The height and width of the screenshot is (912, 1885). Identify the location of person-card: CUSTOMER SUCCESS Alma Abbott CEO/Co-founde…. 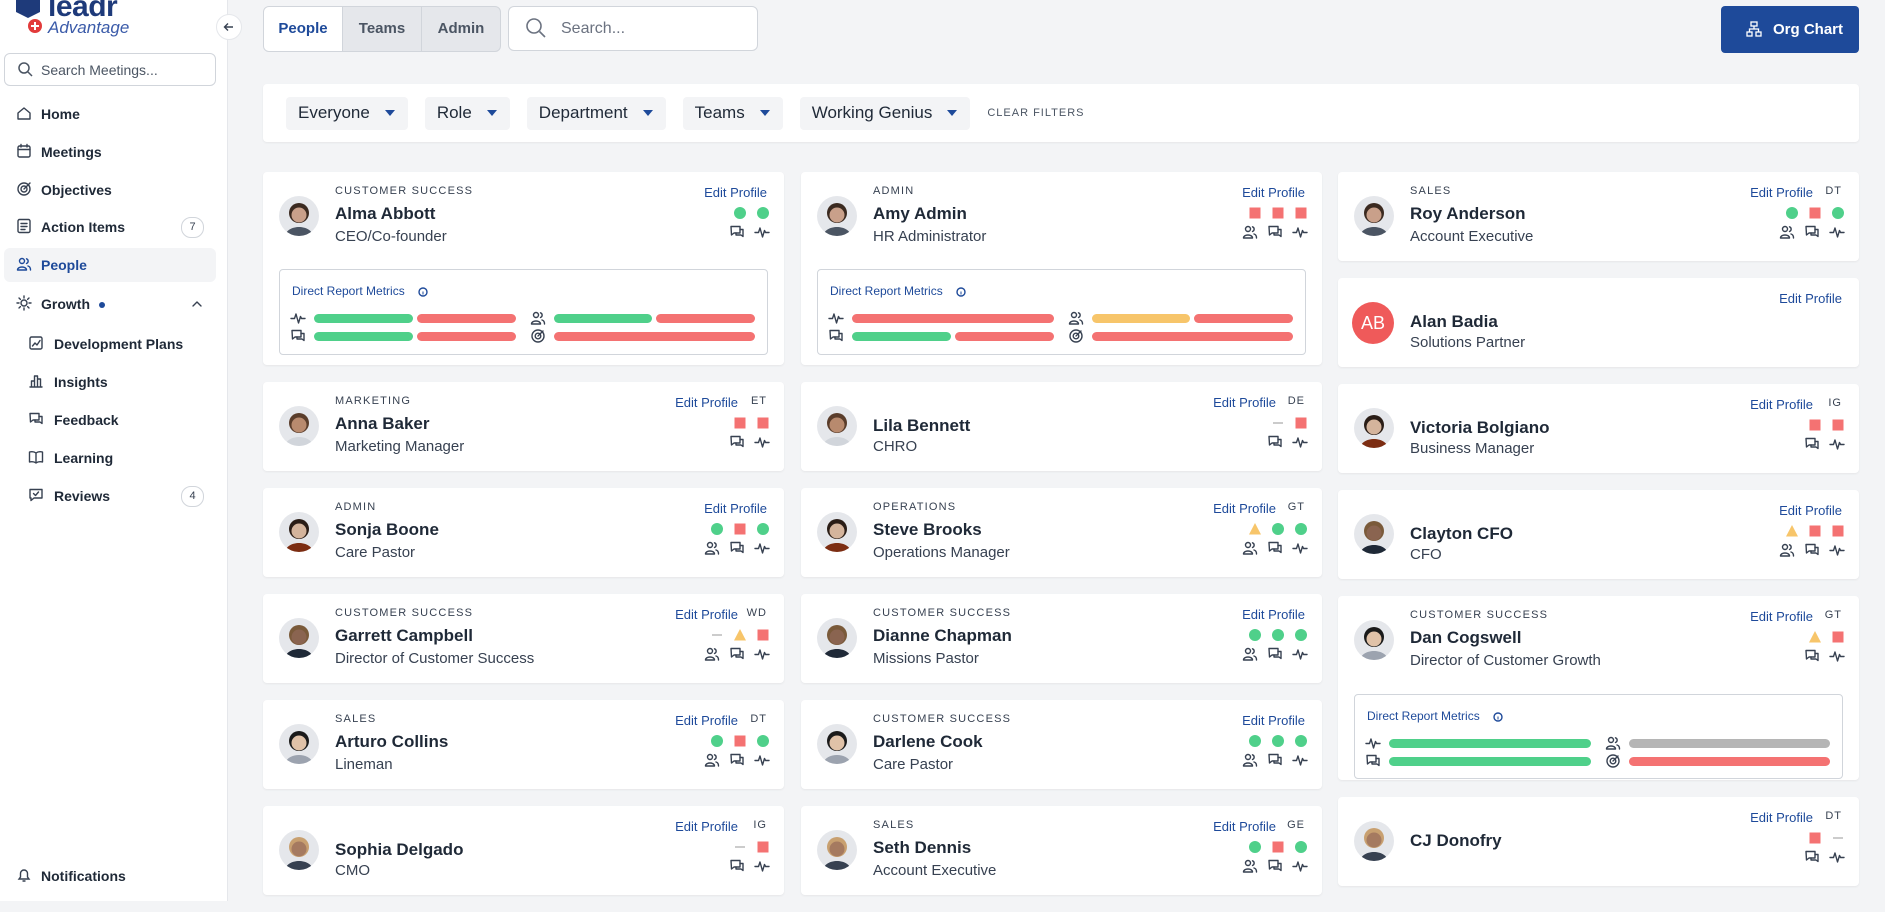
(523, 268).